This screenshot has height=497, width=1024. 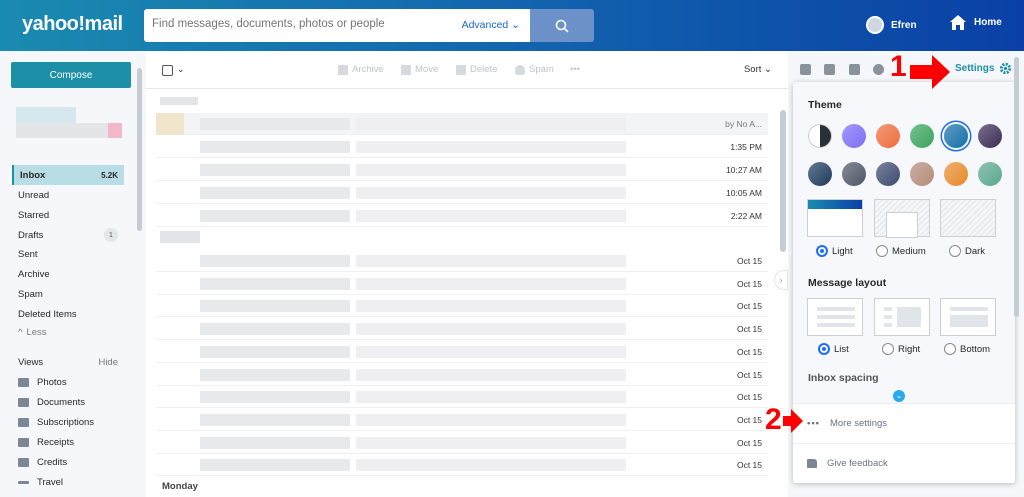 What do you see at coordinates (901, 349) in the screenshot?
I see `layout-right-radio: Right` at bounding box center [901, 349].